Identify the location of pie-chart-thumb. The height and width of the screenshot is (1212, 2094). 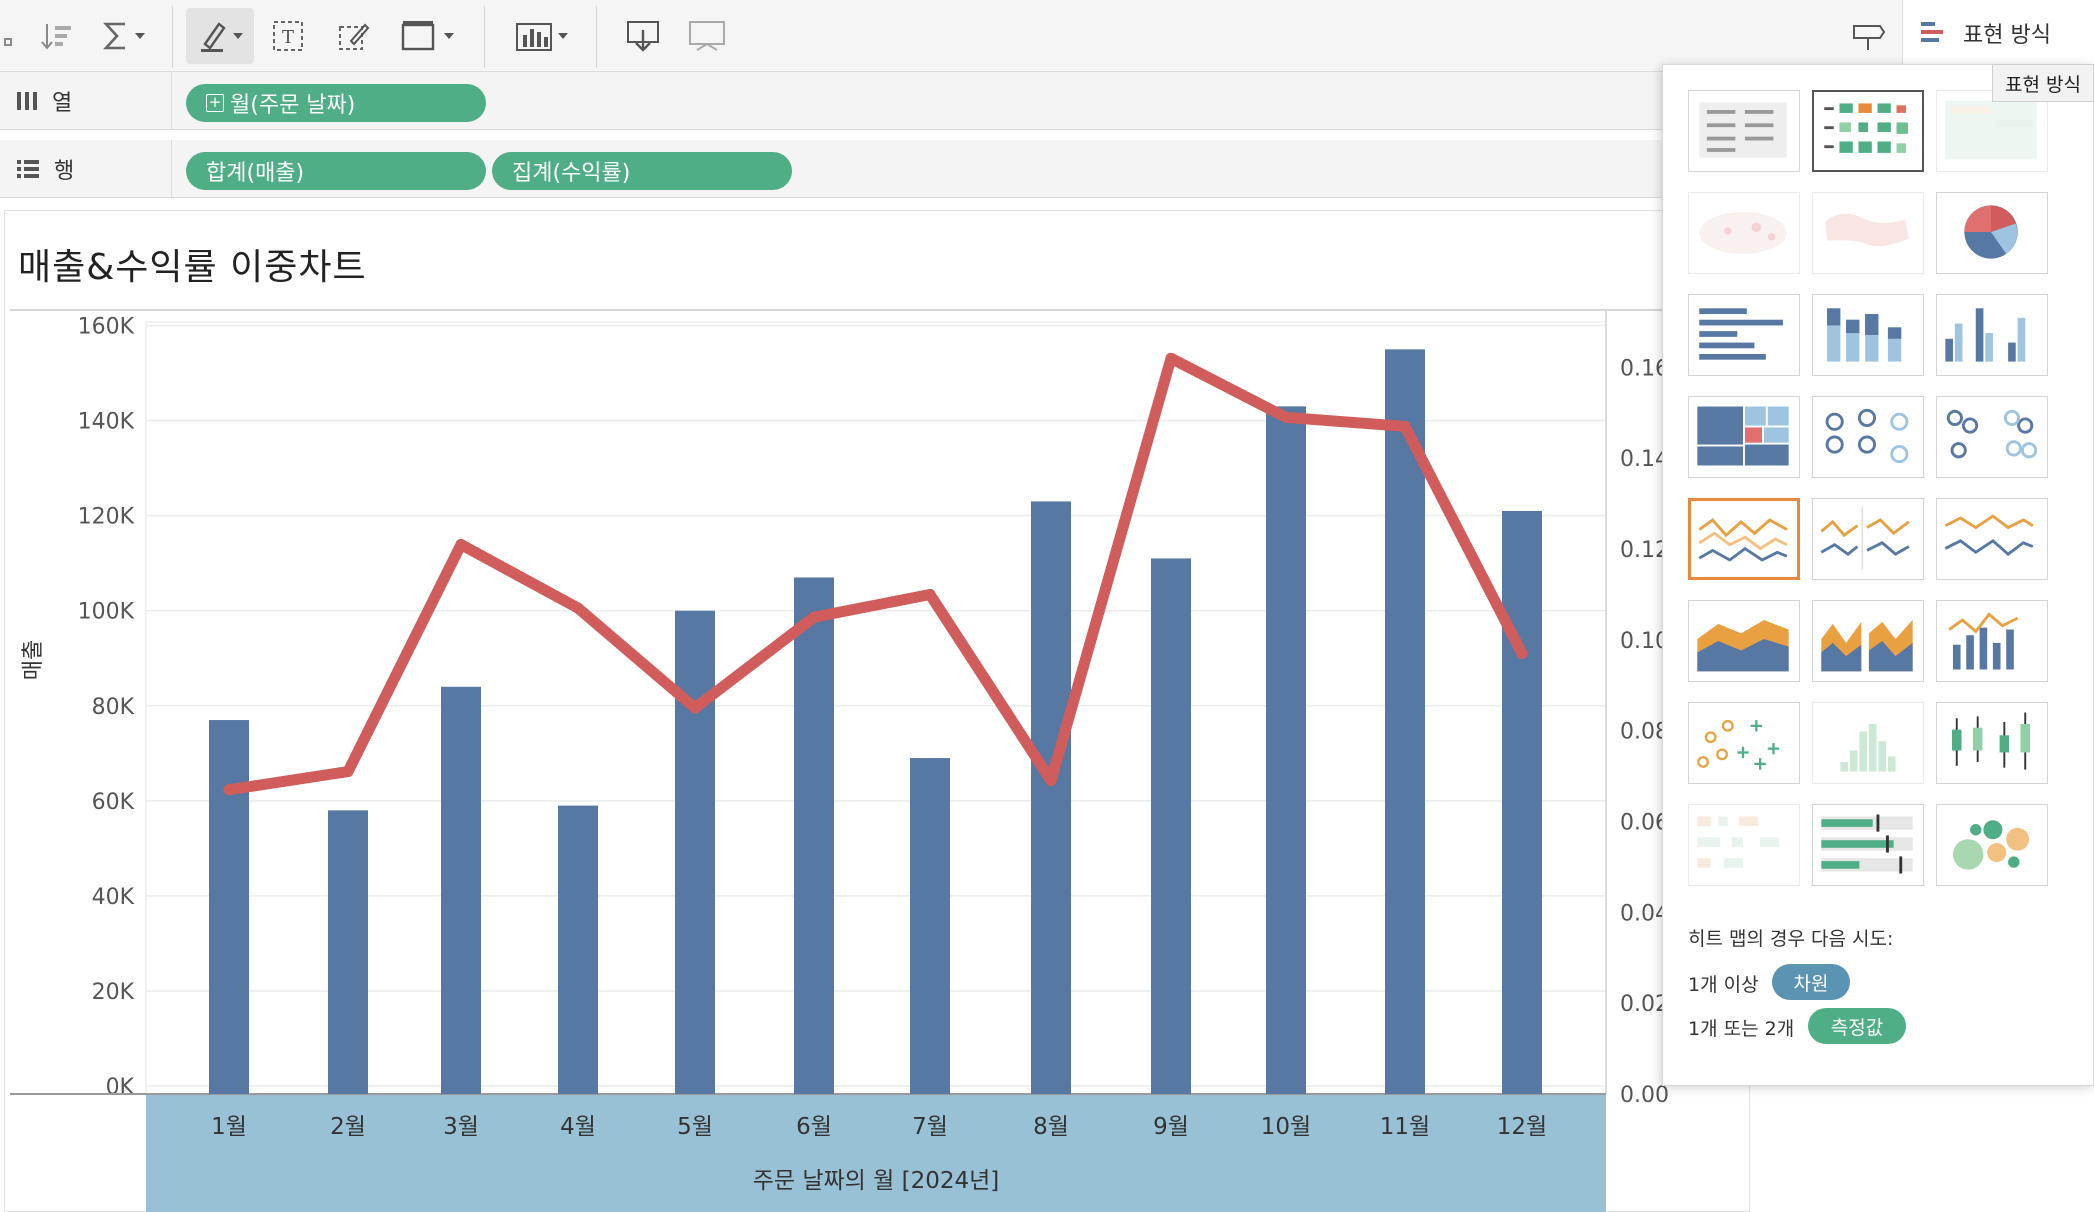
(1992, 233).